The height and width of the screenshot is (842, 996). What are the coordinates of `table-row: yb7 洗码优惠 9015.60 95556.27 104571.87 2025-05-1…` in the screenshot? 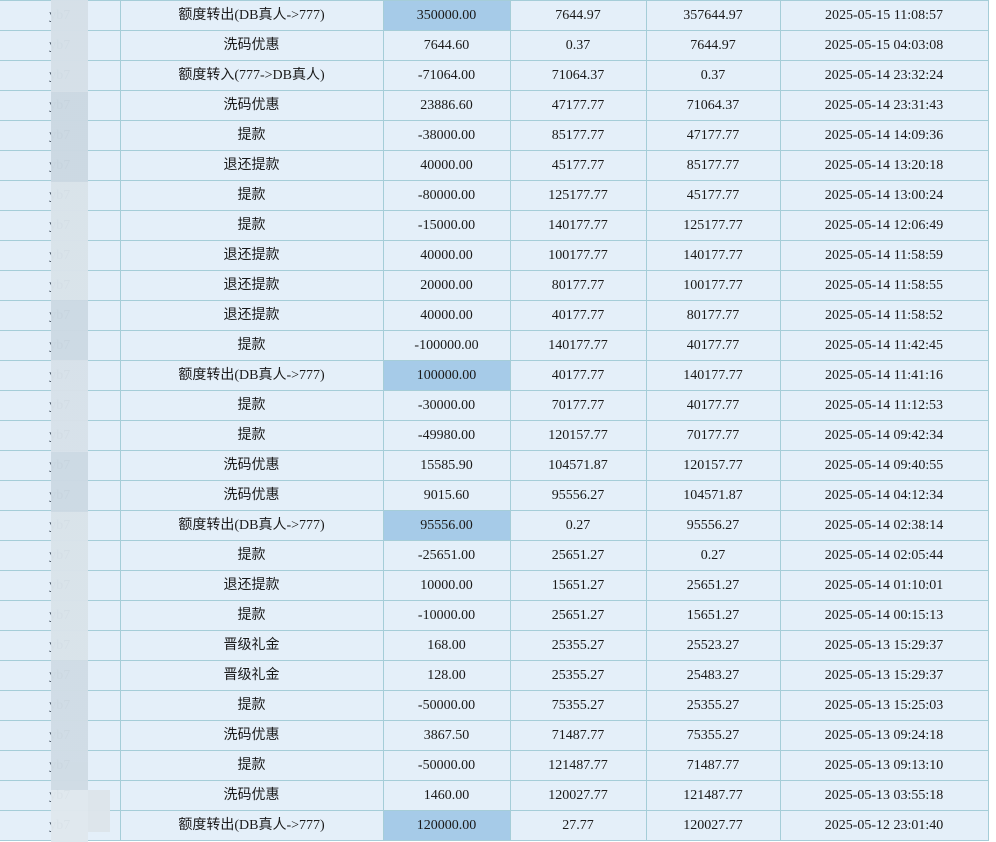 It's located at (494, 495).